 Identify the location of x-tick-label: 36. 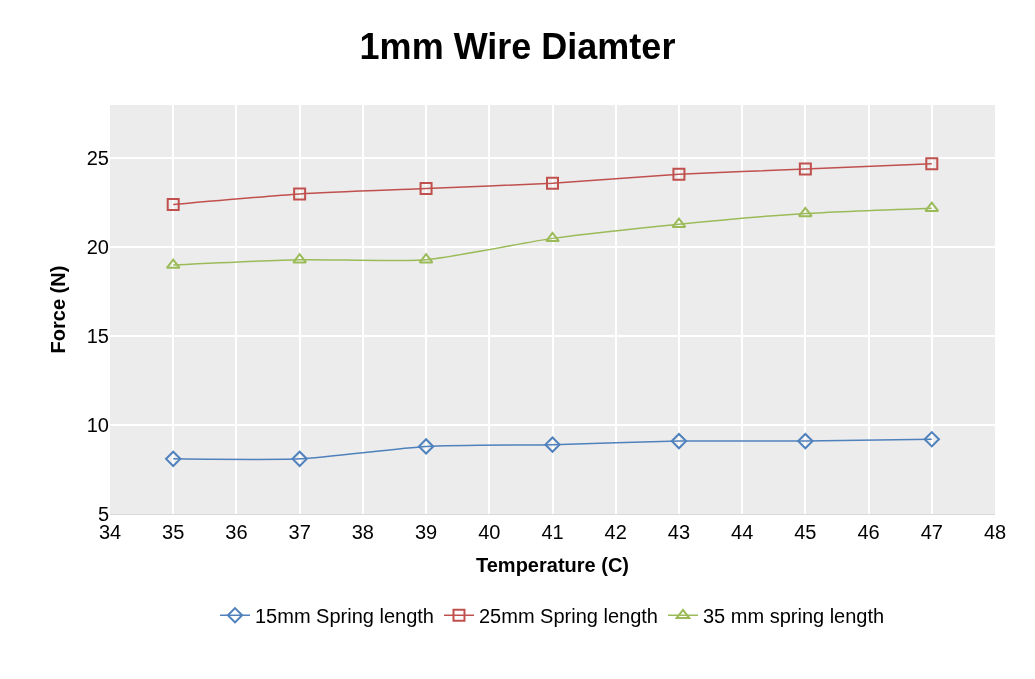
(236, 532).